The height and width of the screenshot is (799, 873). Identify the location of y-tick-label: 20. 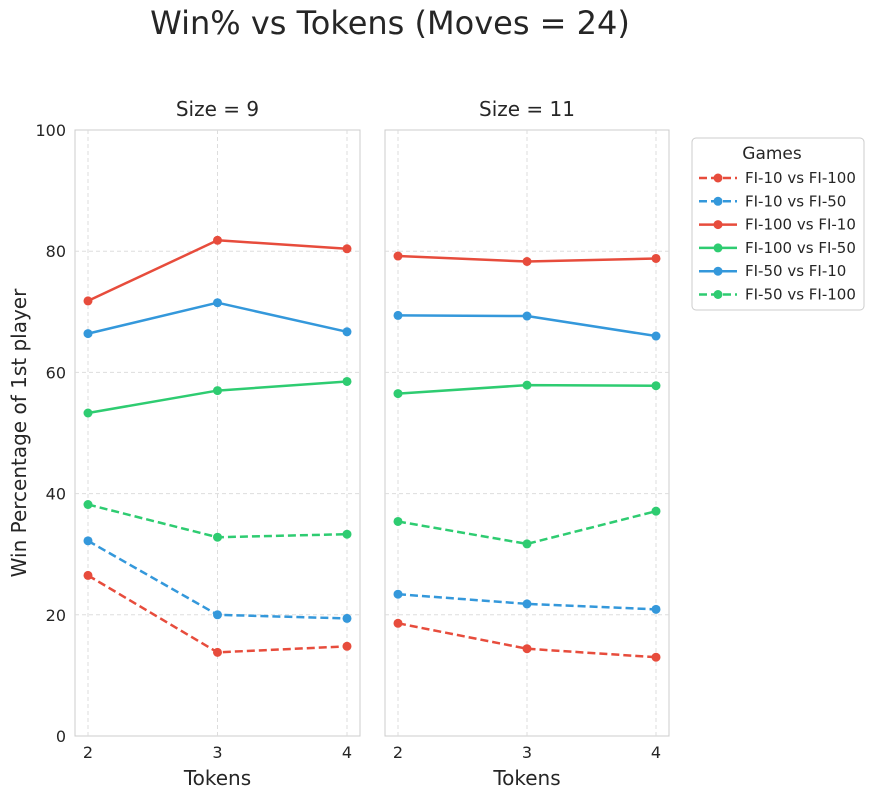
(56, 615).